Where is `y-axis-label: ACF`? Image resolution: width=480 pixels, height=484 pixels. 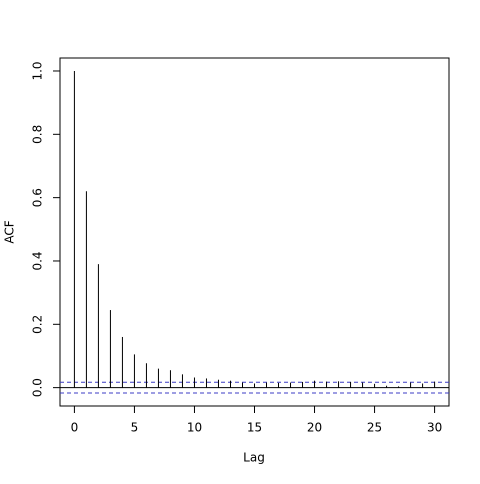 y-axis-label: ACF is located at coordinates (10, 231).